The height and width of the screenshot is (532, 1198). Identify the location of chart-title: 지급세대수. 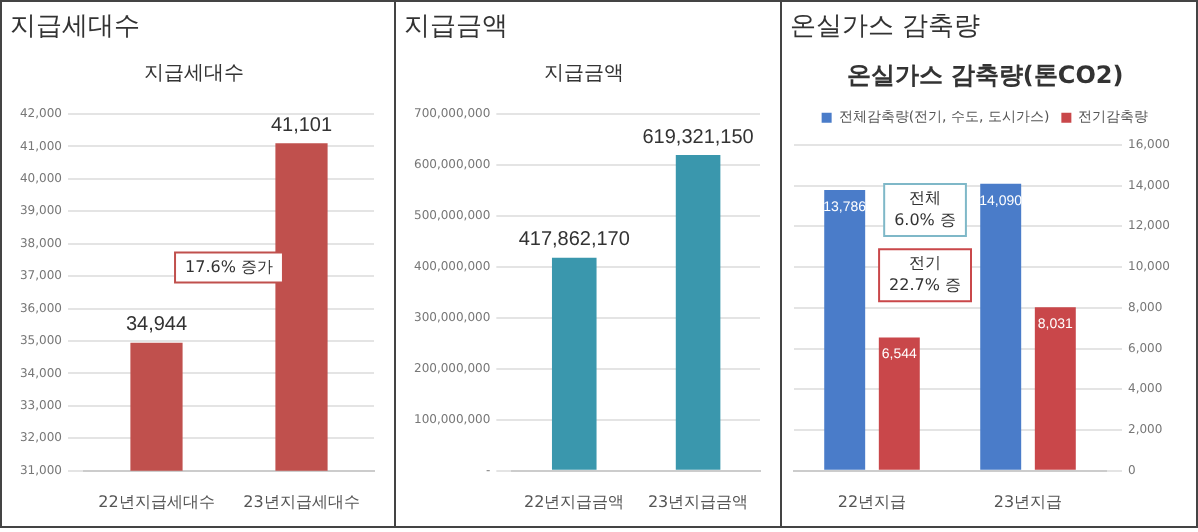
(75, 27).